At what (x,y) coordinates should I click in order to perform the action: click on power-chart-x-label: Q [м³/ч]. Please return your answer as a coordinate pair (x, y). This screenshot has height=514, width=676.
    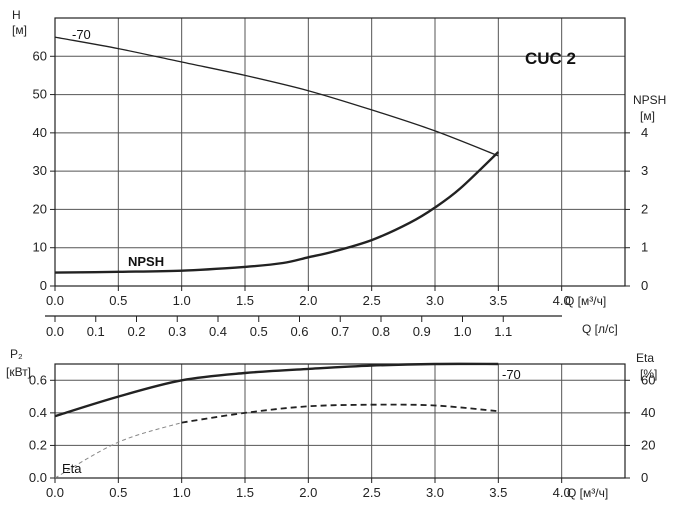
    Looking at the image, I should click on (587, 493).